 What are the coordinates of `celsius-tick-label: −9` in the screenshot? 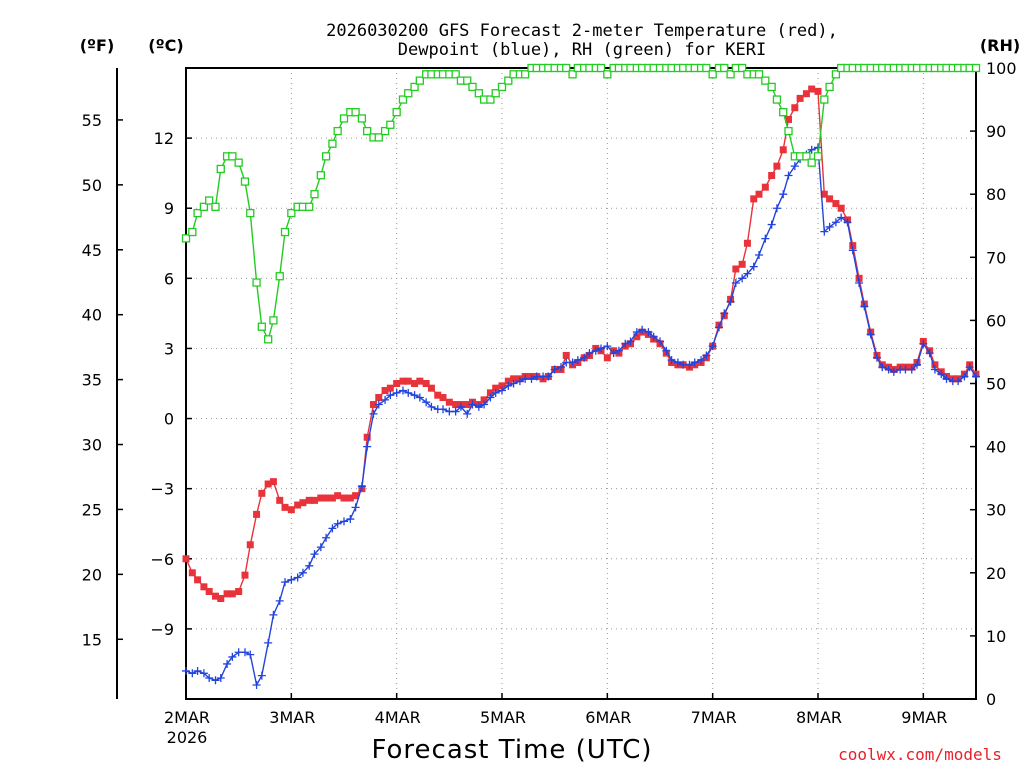 It's located at (162, 629).